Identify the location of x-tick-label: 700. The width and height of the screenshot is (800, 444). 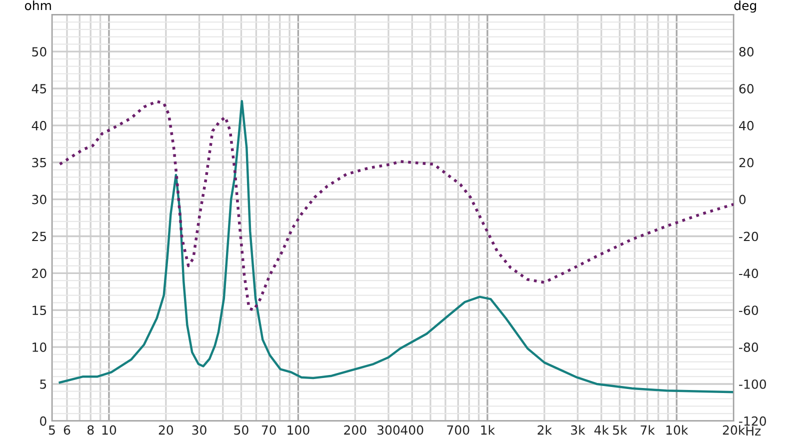
(458, 430).